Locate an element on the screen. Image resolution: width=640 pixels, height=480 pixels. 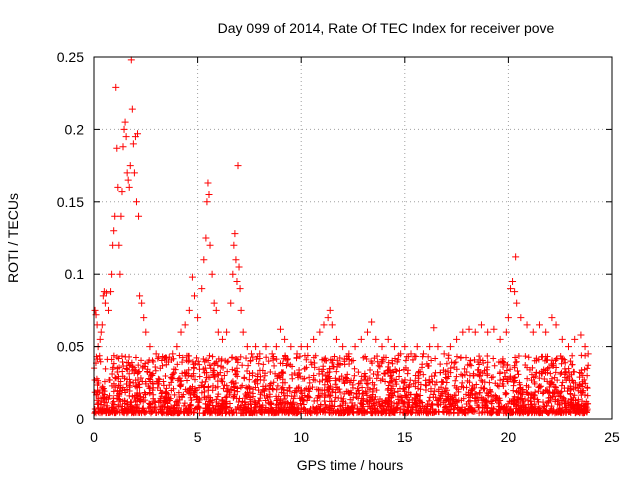
y-tick-label: 0.05 is located at coordinates (70, 347).